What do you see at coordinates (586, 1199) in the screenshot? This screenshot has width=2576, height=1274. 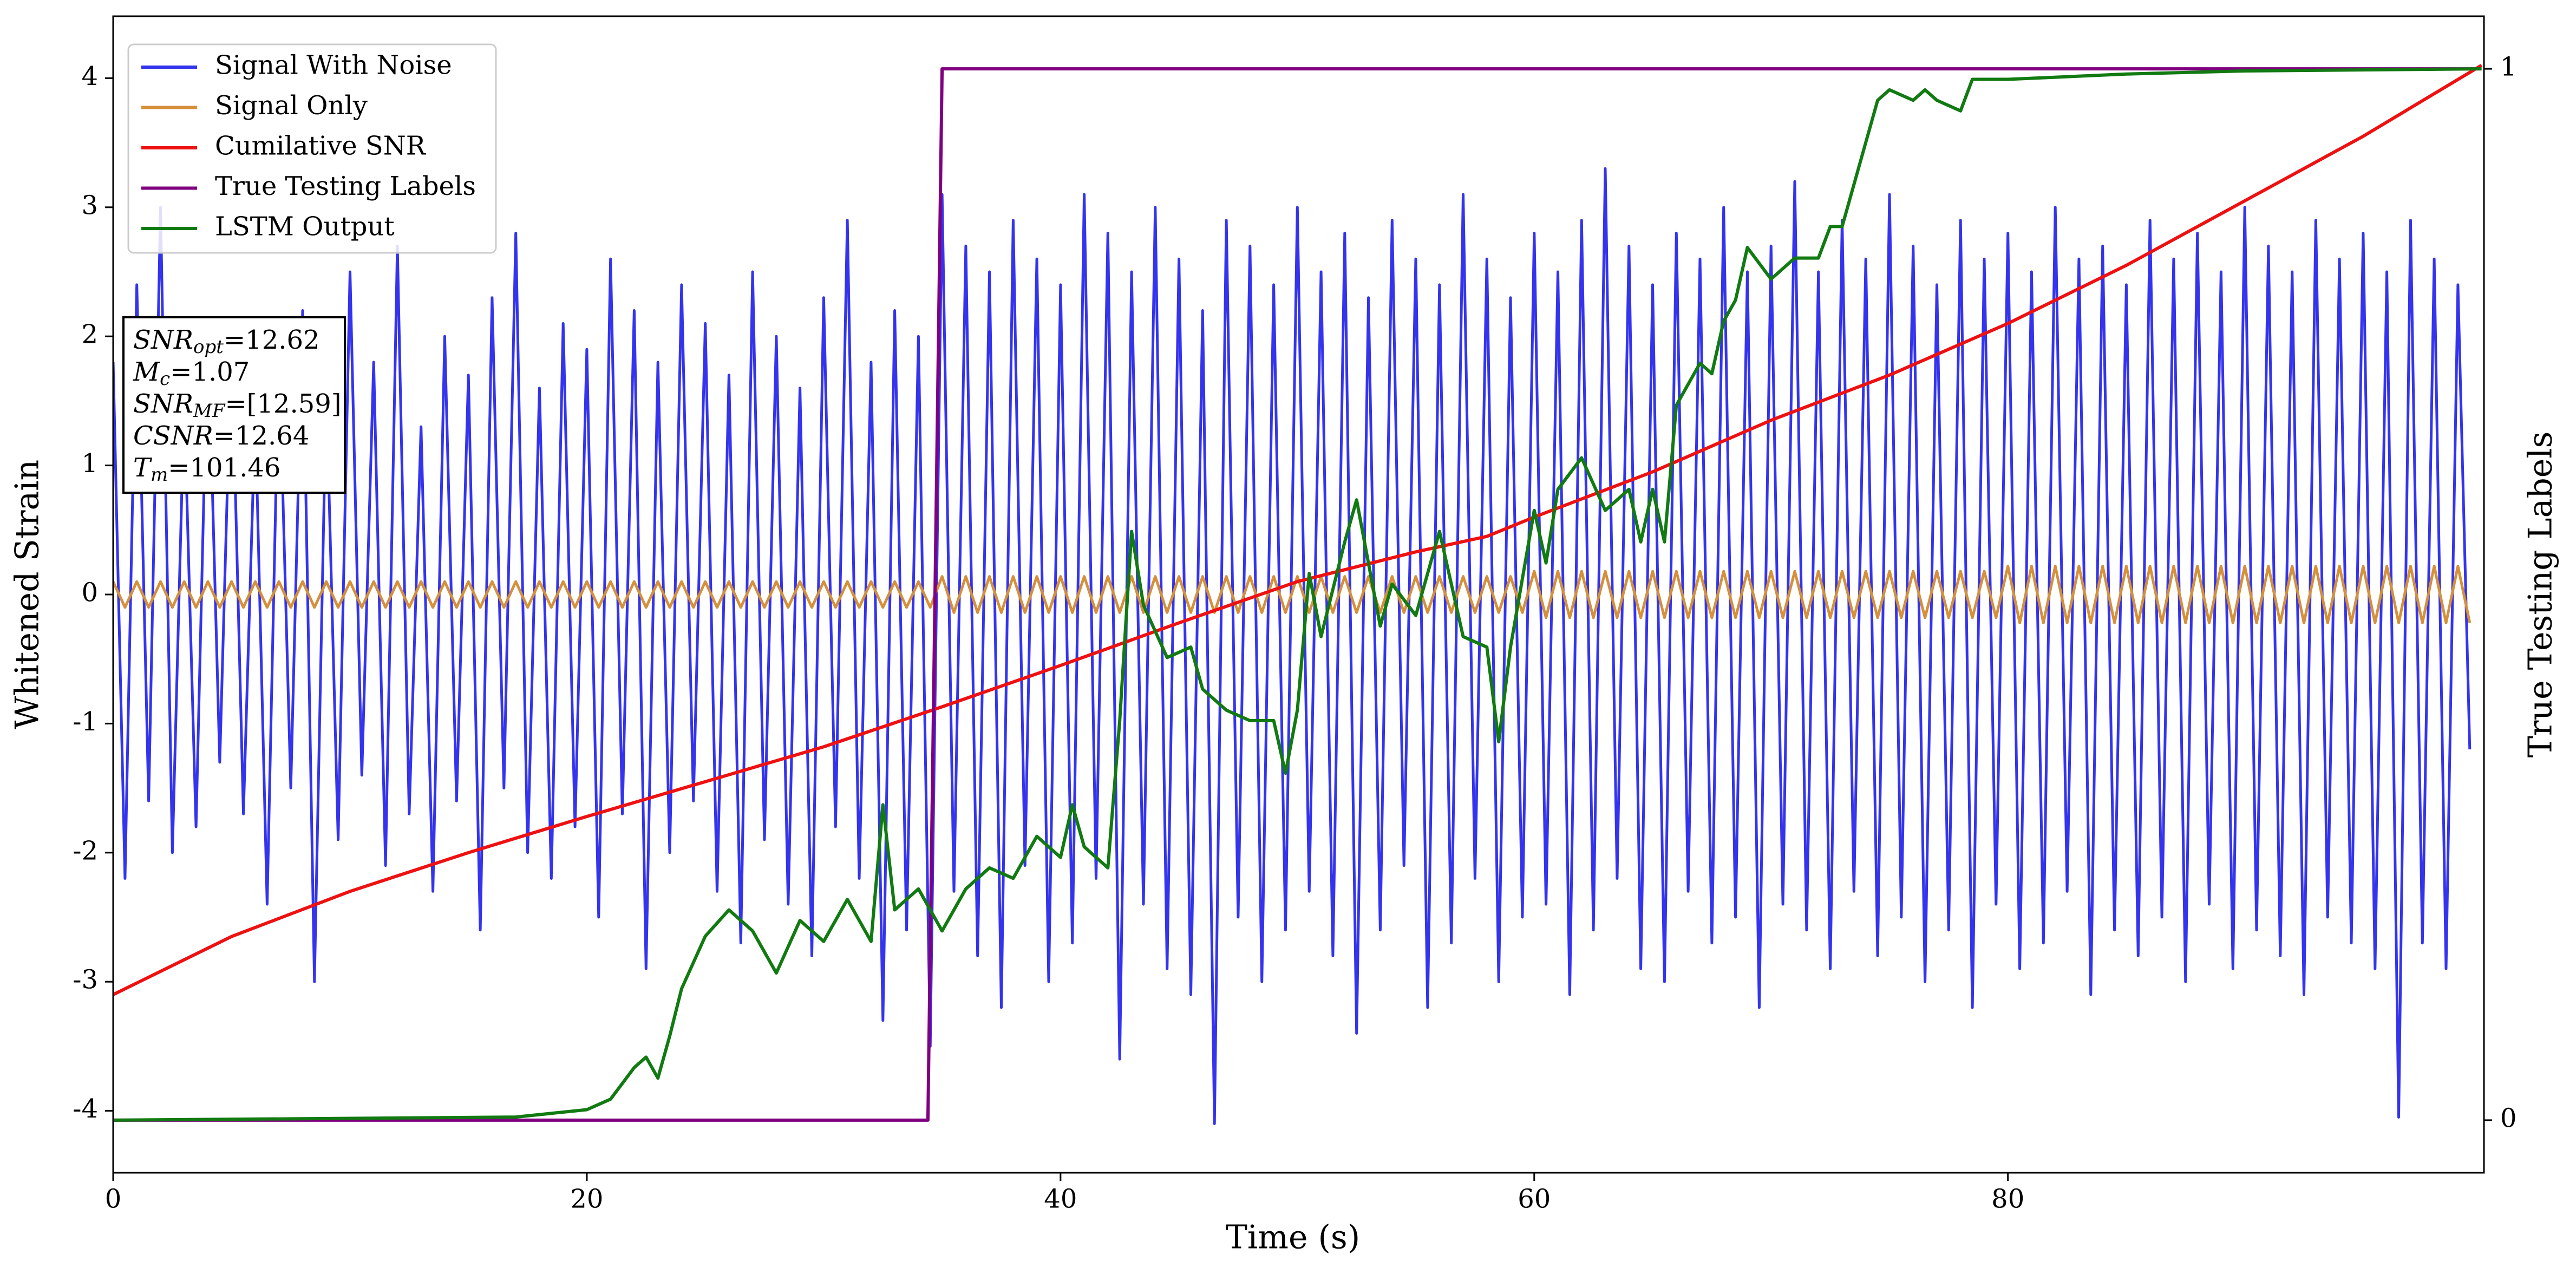 I see `x-tick-label: 20` at bounding box center [586, 1199].